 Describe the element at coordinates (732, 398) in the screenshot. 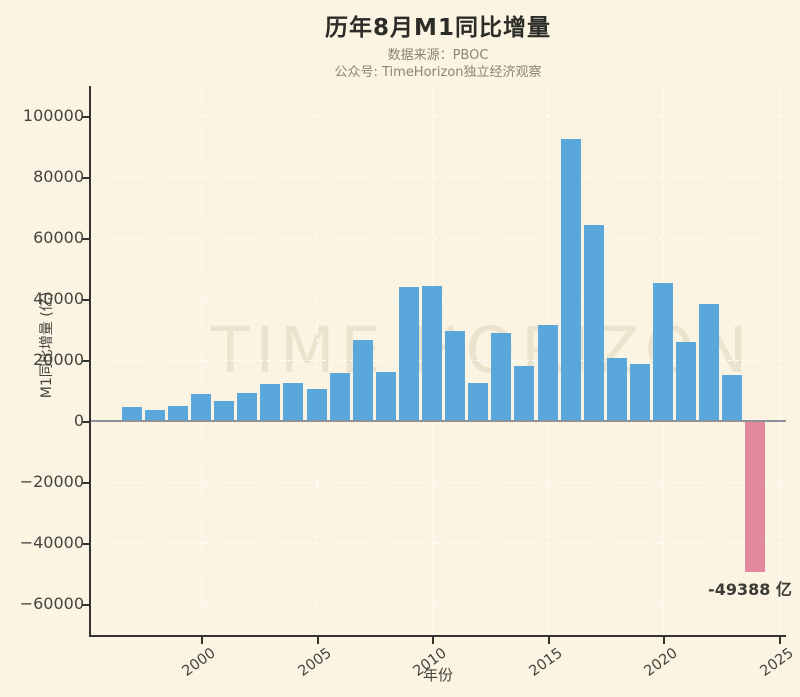

I see `bar-2023` at that location.